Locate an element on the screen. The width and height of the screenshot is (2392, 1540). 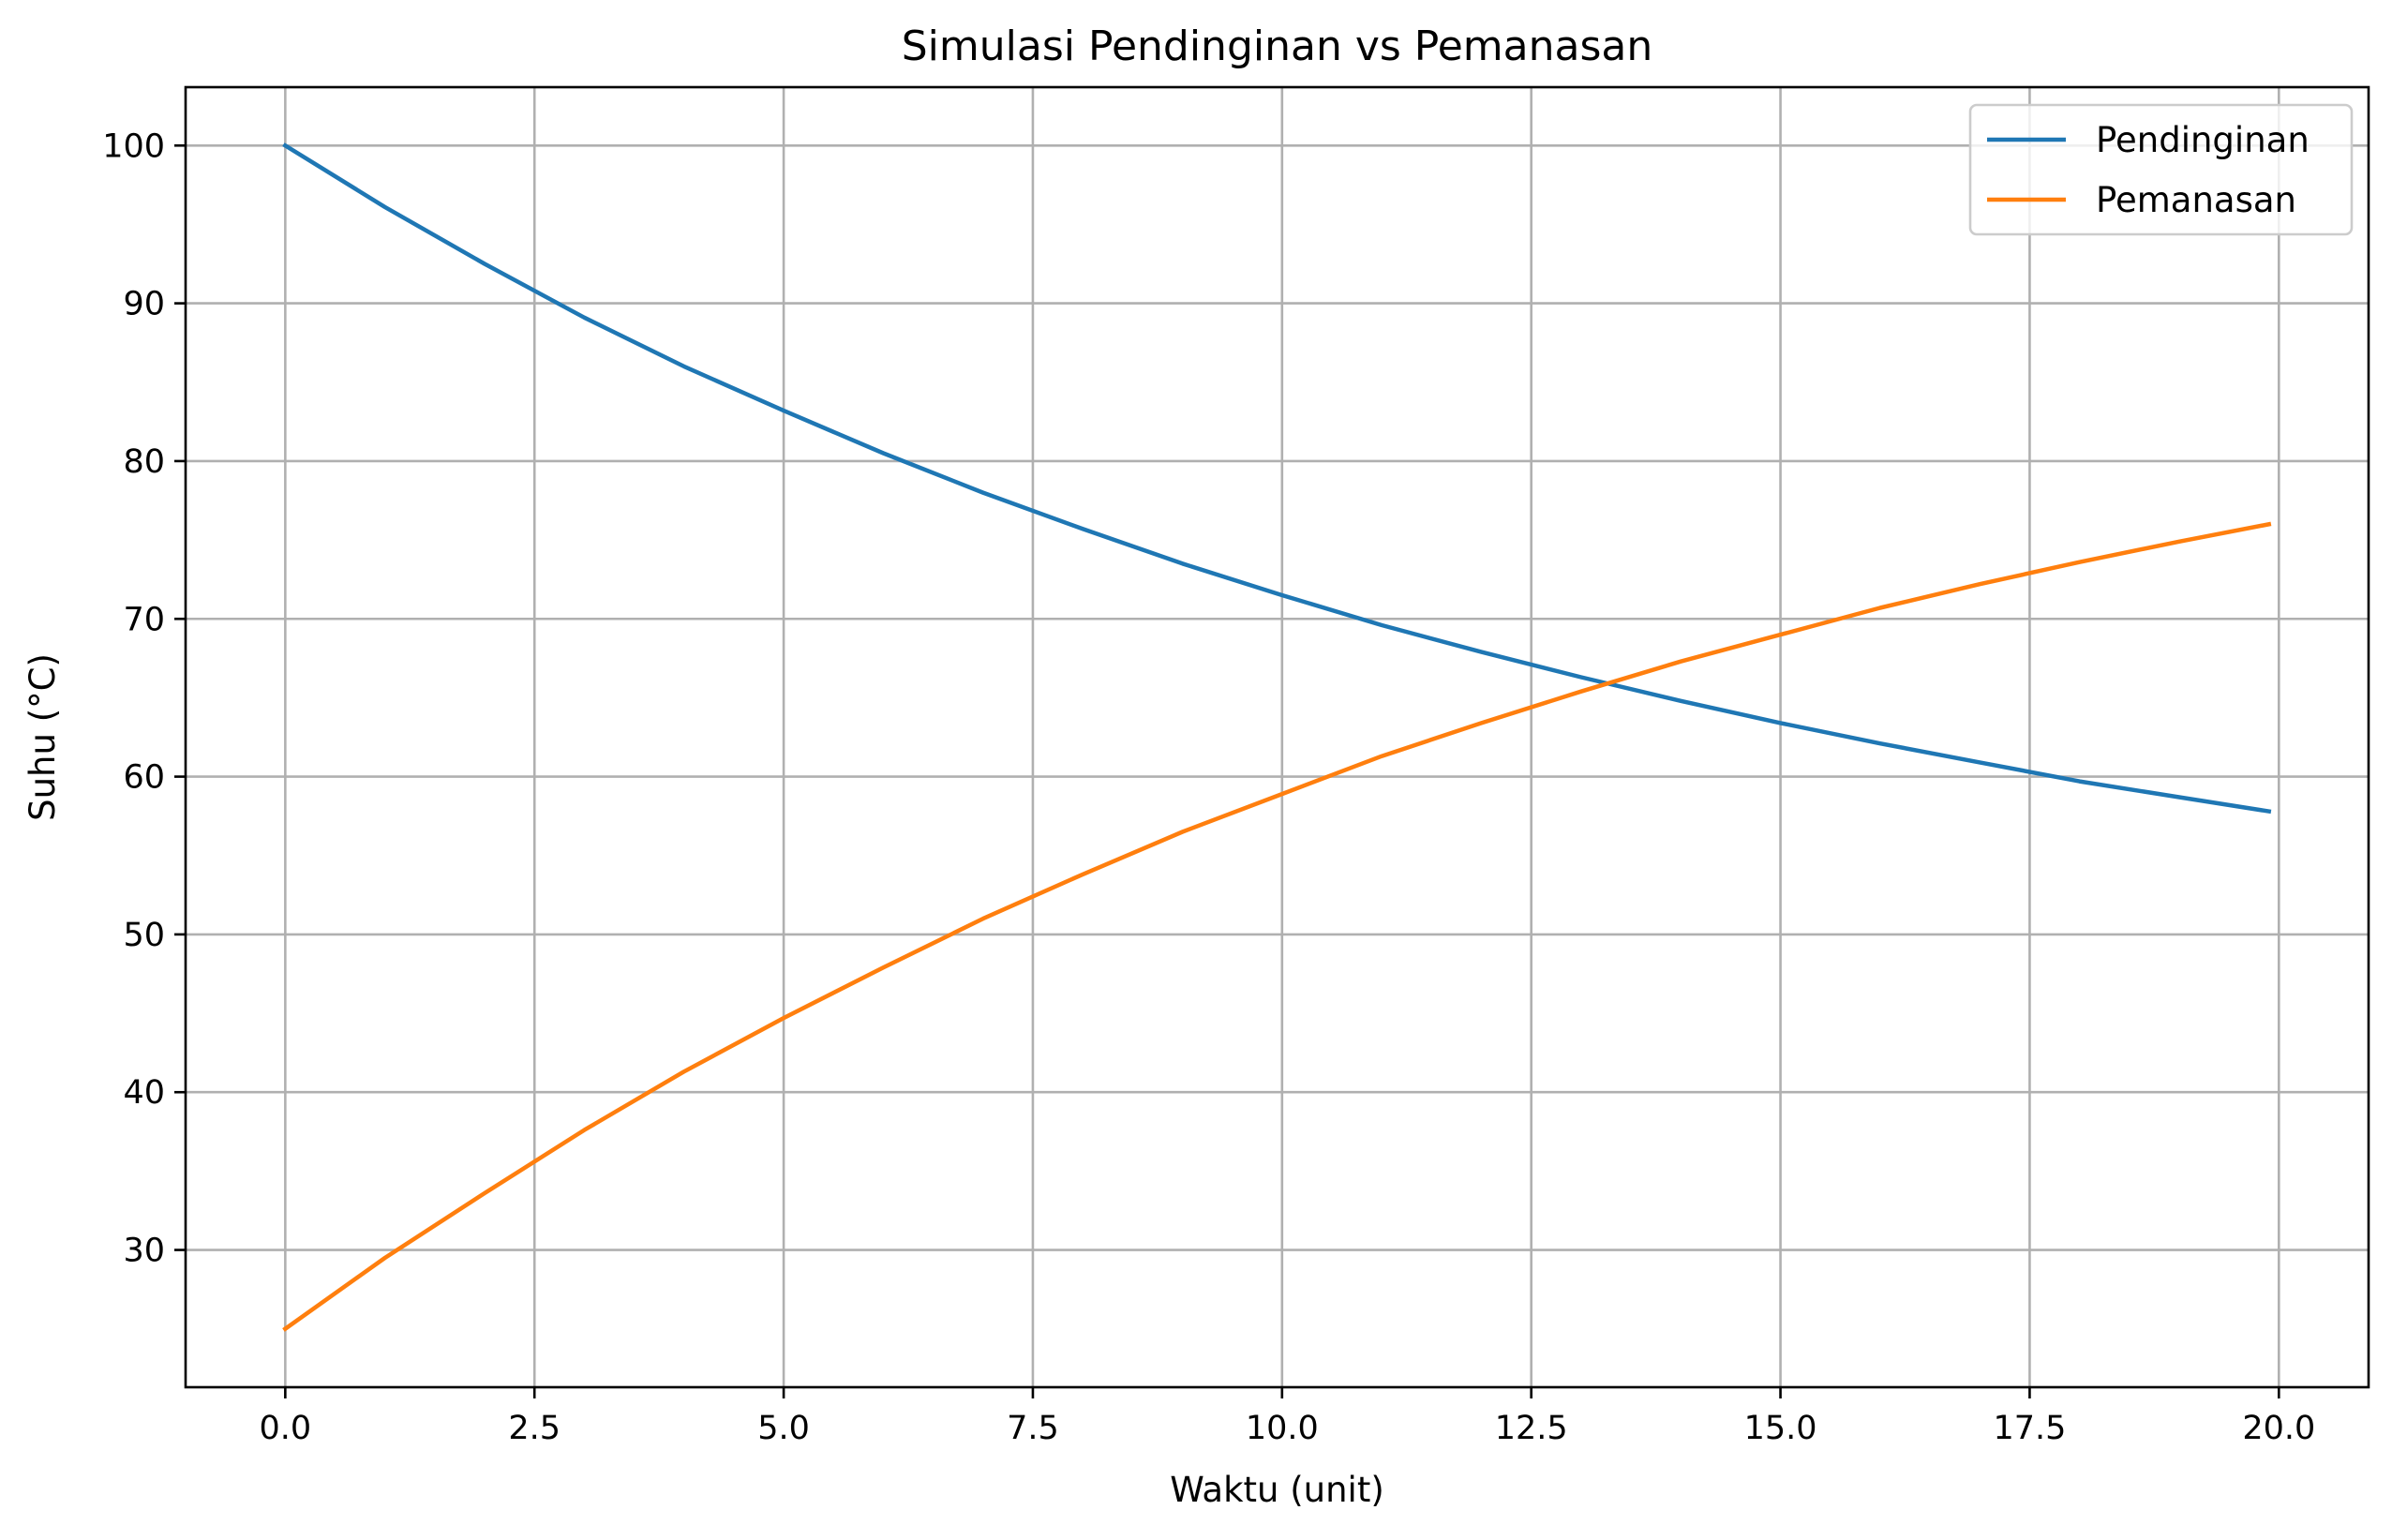
x-tick-label: 0.0 is located at coordinates (286, 1428).